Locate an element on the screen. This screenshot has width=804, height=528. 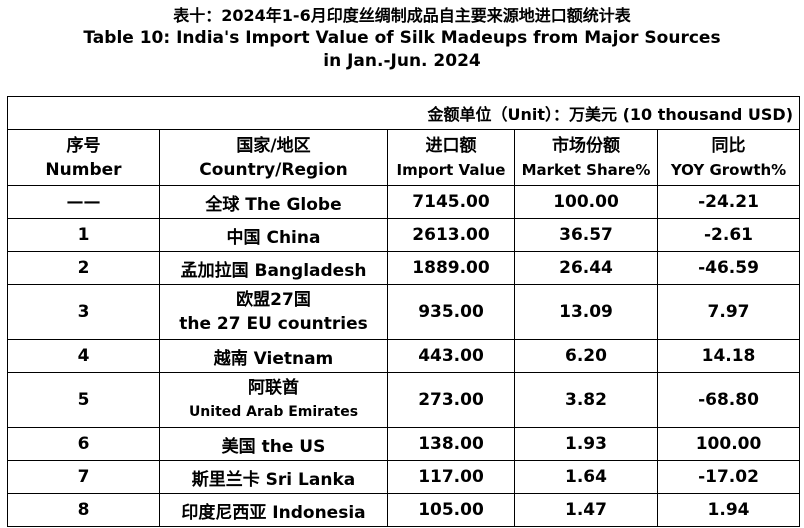
table-row: 6 美国 the US 138.00 1.93 100.00 is located at coordinates (404, 444).